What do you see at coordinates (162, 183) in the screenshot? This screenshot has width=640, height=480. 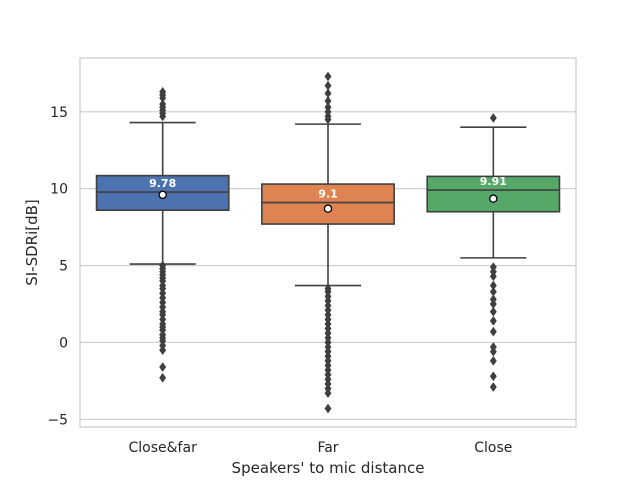 I see `median-value-label: 9.78` at bounding box center [162, 183].